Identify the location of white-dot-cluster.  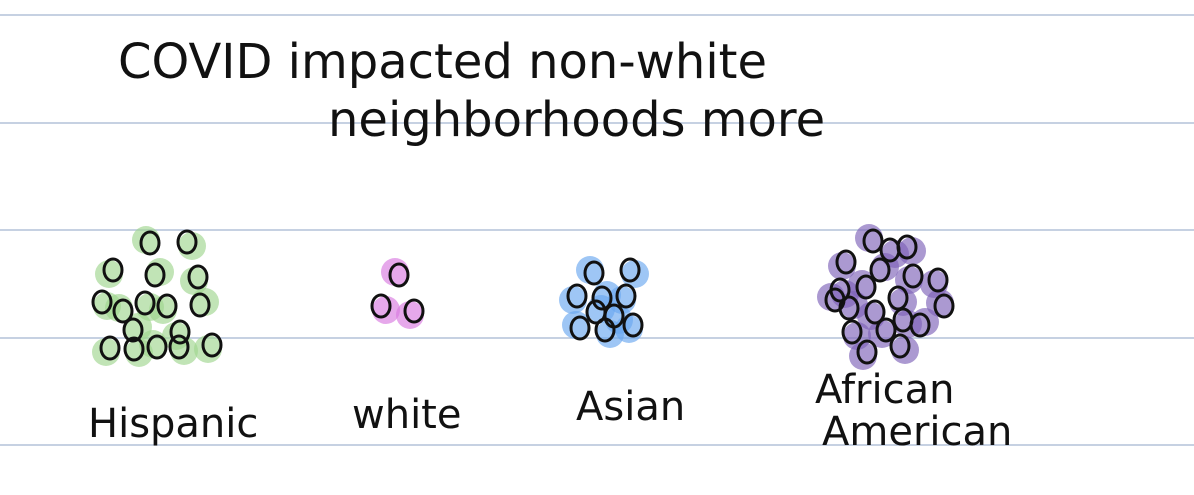
(397, 293).